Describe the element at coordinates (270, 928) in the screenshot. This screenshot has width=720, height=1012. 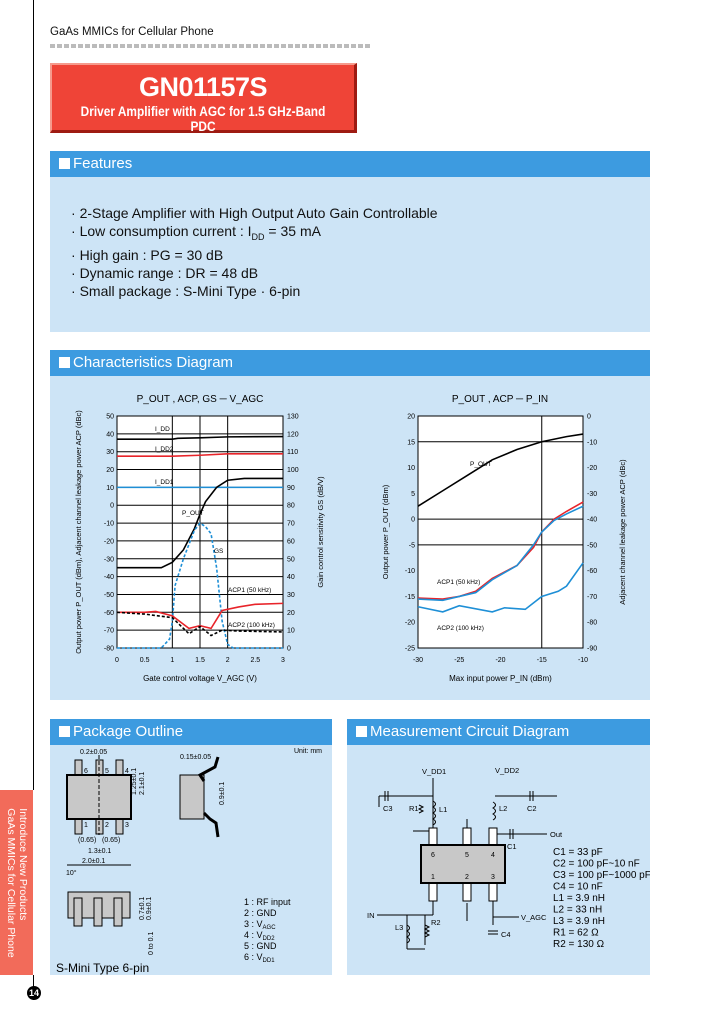
I see `pin-subscript: AGC` at that location.